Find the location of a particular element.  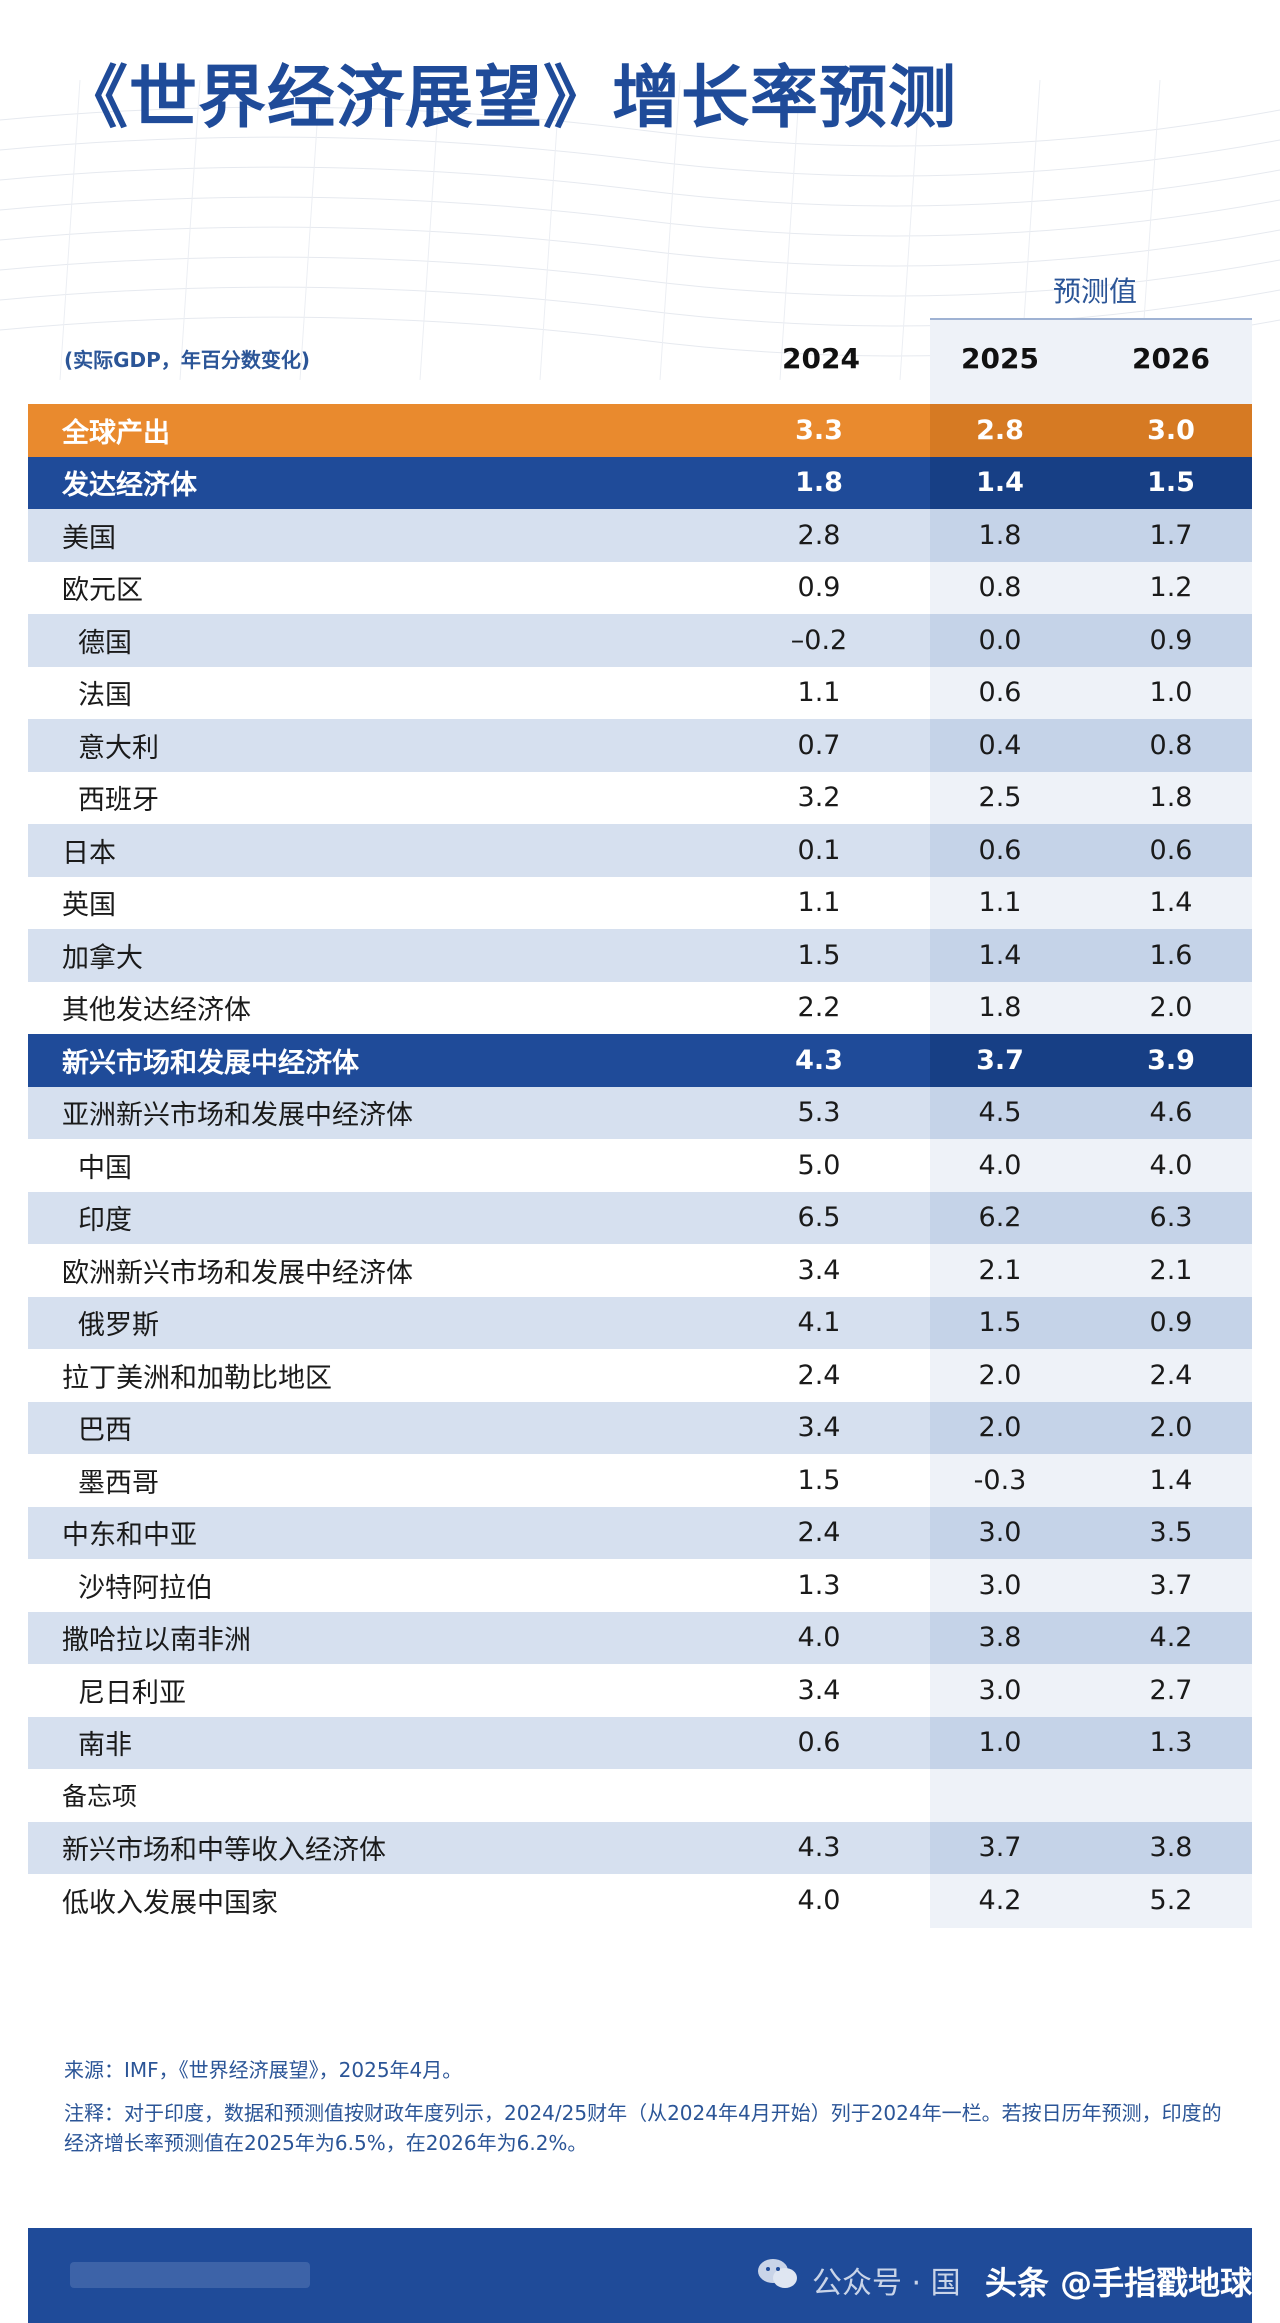

value-2025: 1.1 is located at coordinates (1000, 903).